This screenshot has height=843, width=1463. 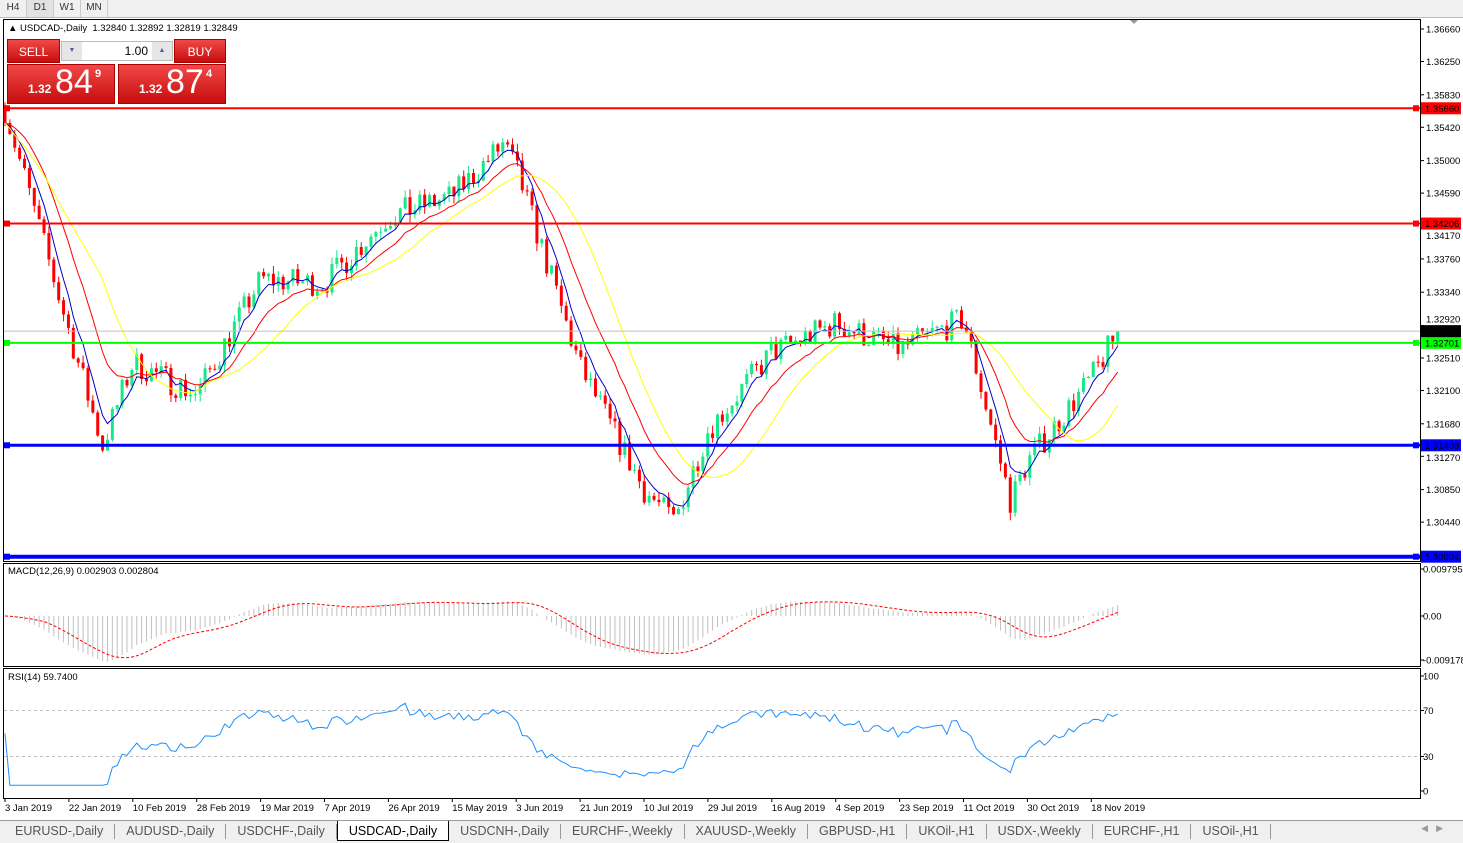 I want to click on chart-tab: GBPUSD-,H1, so click(x=858, y=831).